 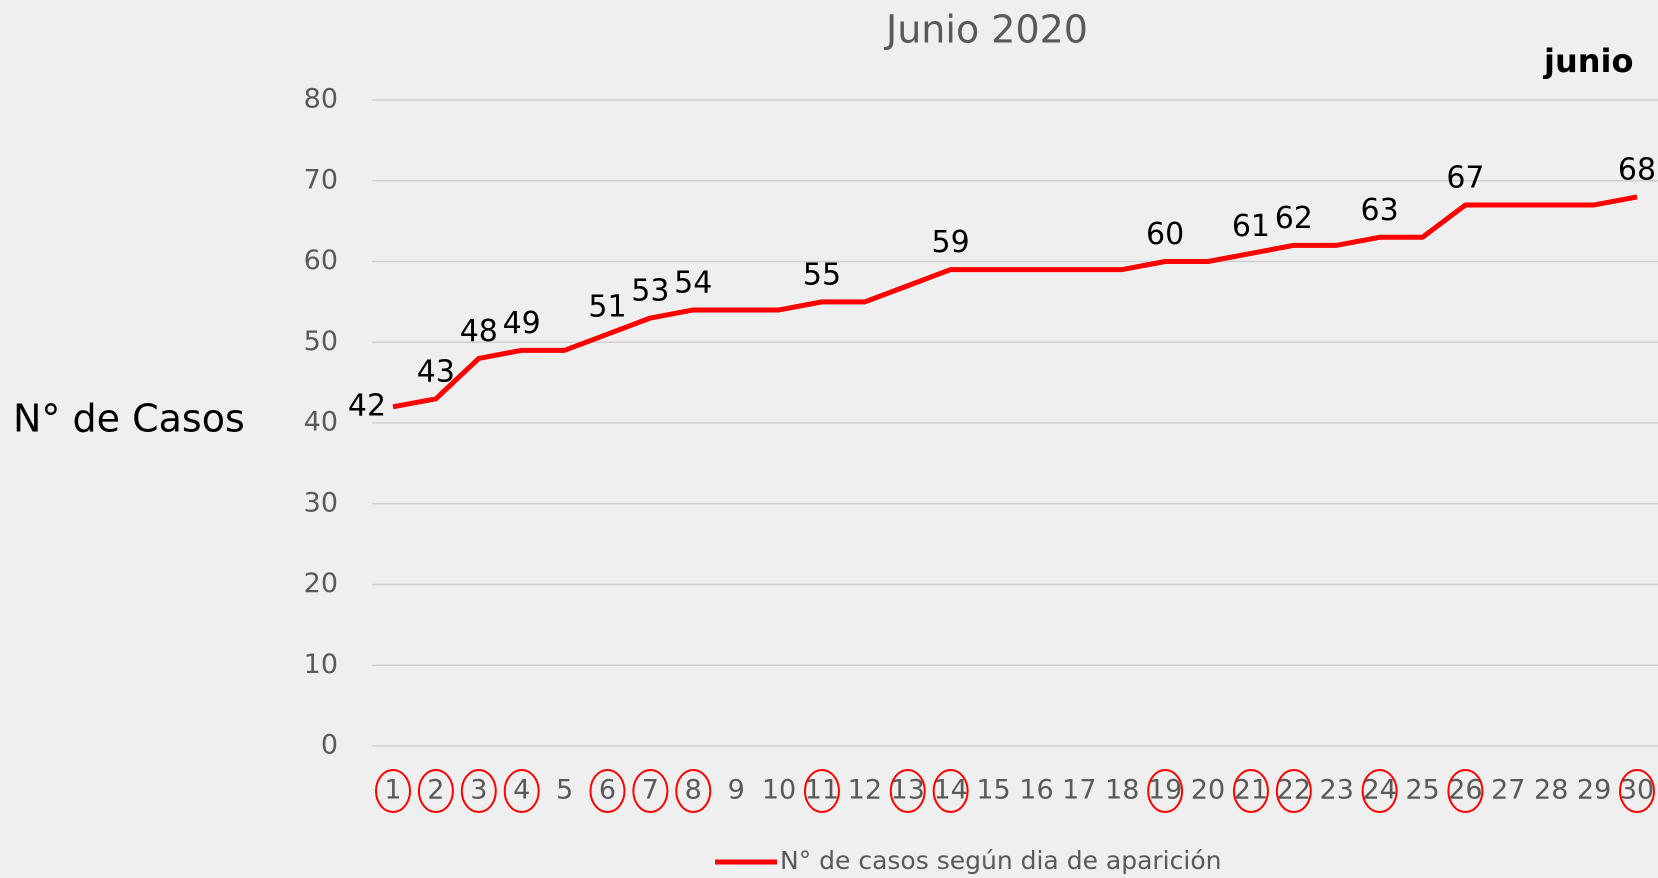 I want to click on data-label: 59, so click(x=951, y=242).